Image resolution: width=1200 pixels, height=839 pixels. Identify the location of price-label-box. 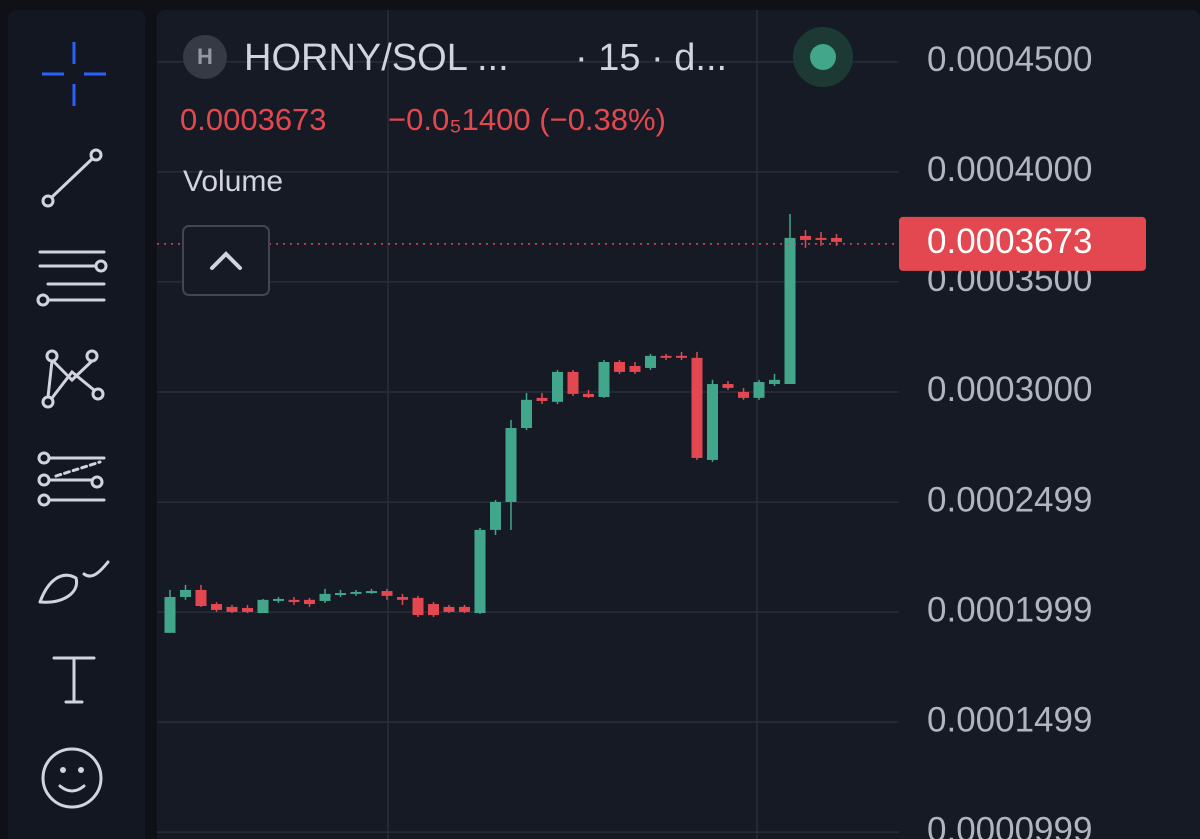
(1022, 243).